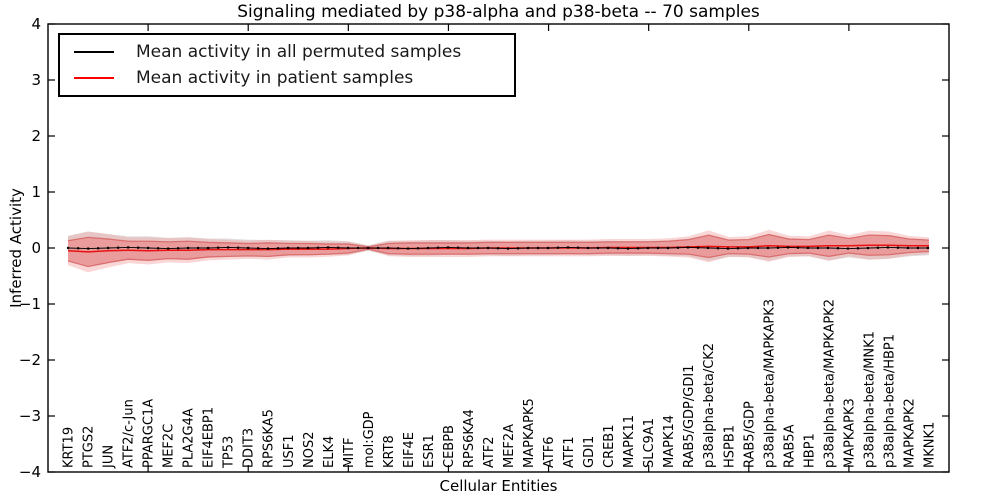 This screenshot has height=500, width=1000. What do you see at coordinates (269, 438) in the screenshot?
I see `x-category-label: RPS6KA5` at bounding box center [269, 438].